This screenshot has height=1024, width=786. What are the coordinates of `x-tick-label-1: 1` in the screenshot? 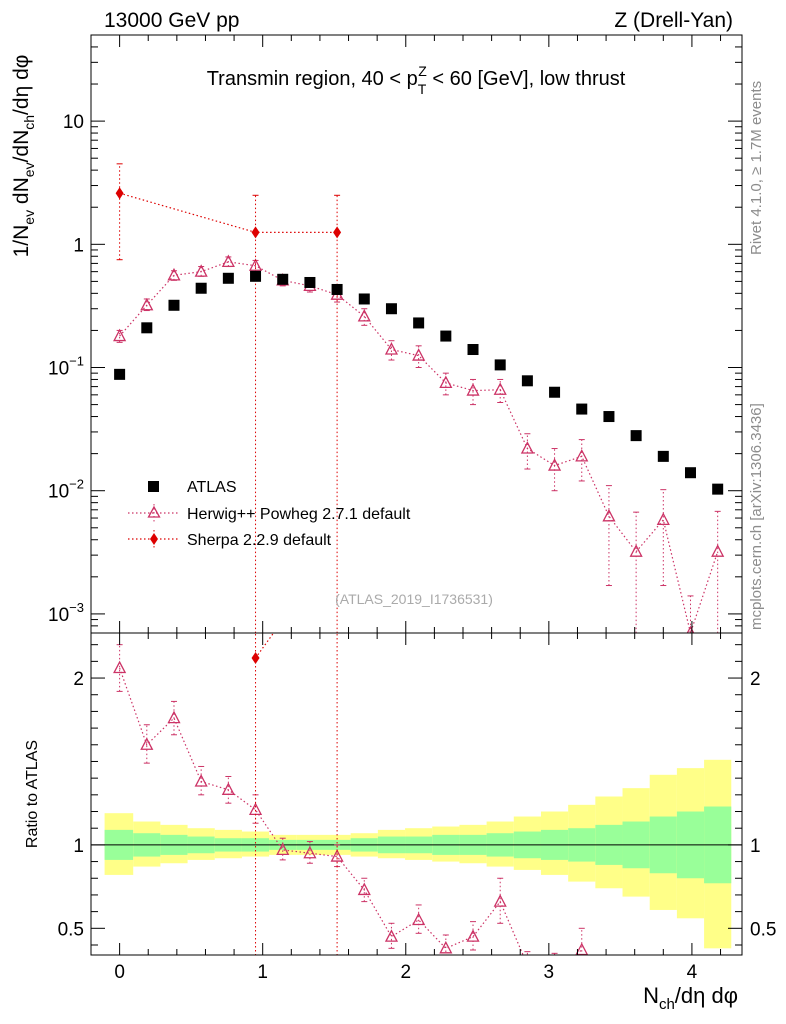 It's located at (262, 972).